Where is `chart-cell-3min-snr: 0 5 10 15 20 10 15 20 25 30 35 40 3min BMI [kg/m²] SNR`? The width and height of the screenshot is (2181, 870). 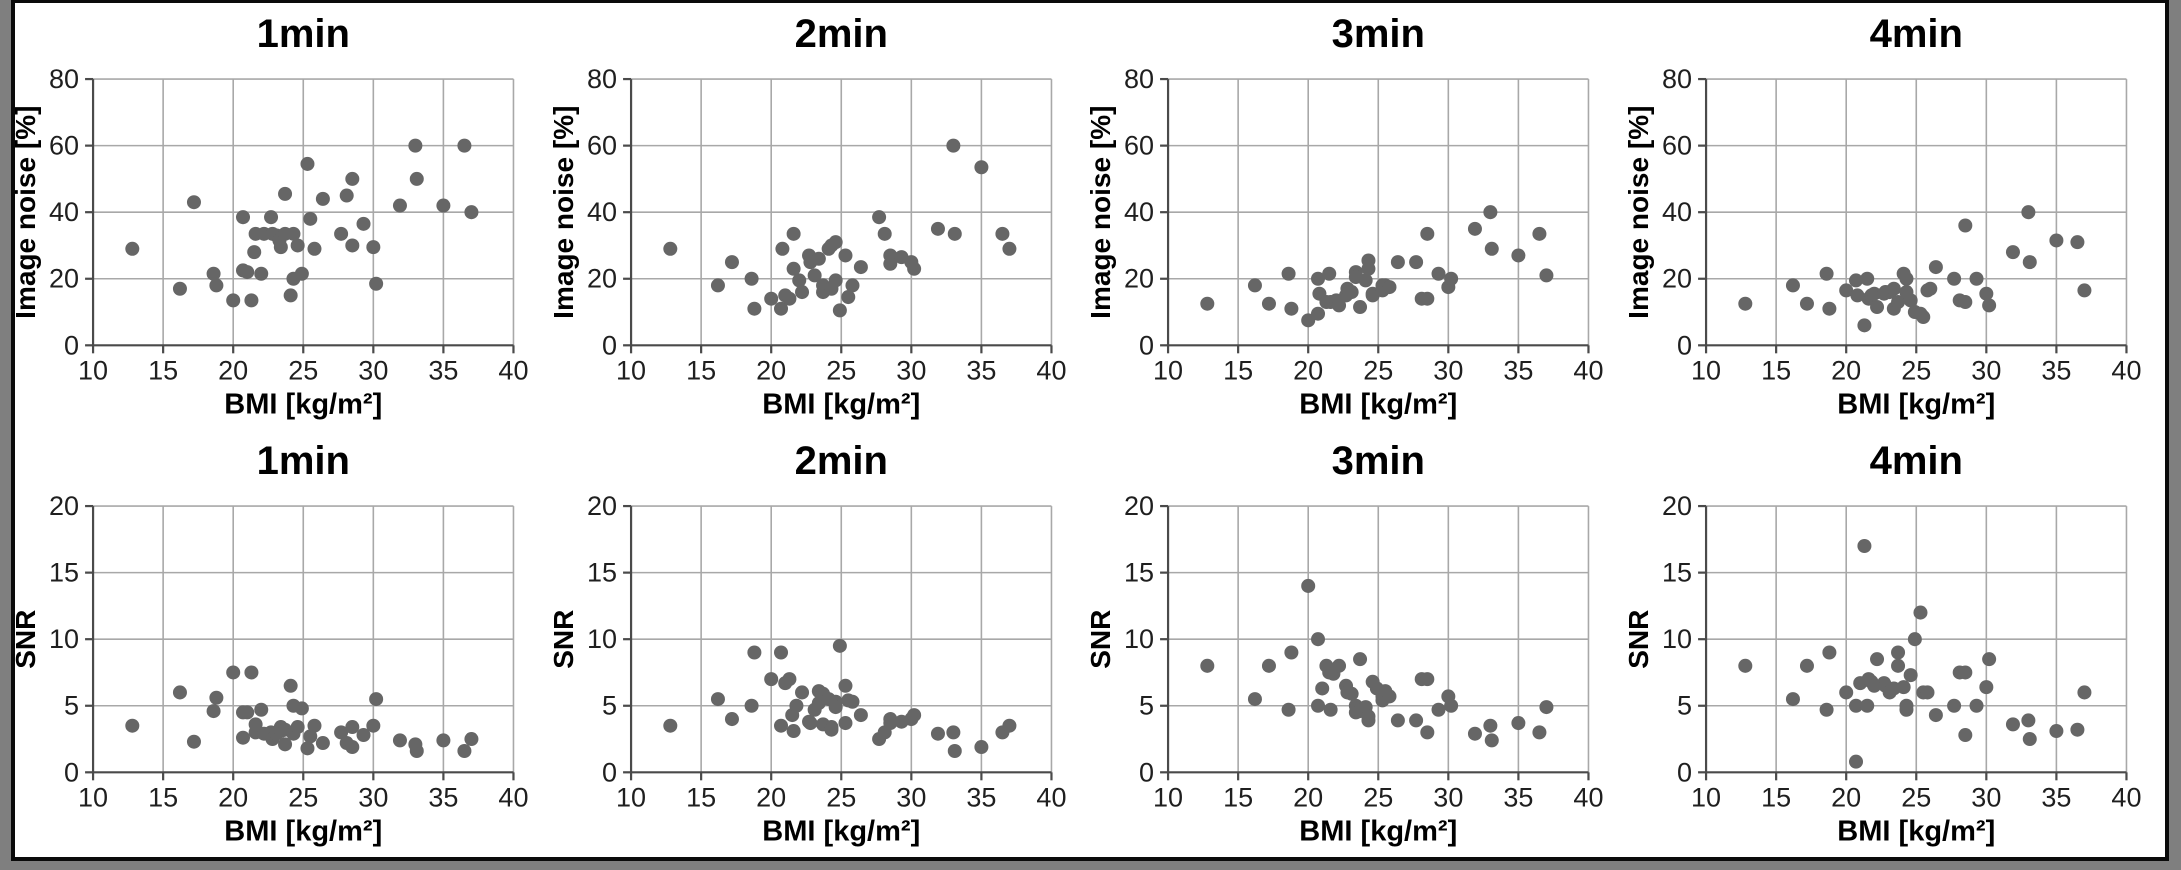 chart-cell-3min-snr: 0 5 10 15 20 10 15 20 25 30 35 40 3min BMI [kg/m²] SNR is located at coordinates (1359, 643).